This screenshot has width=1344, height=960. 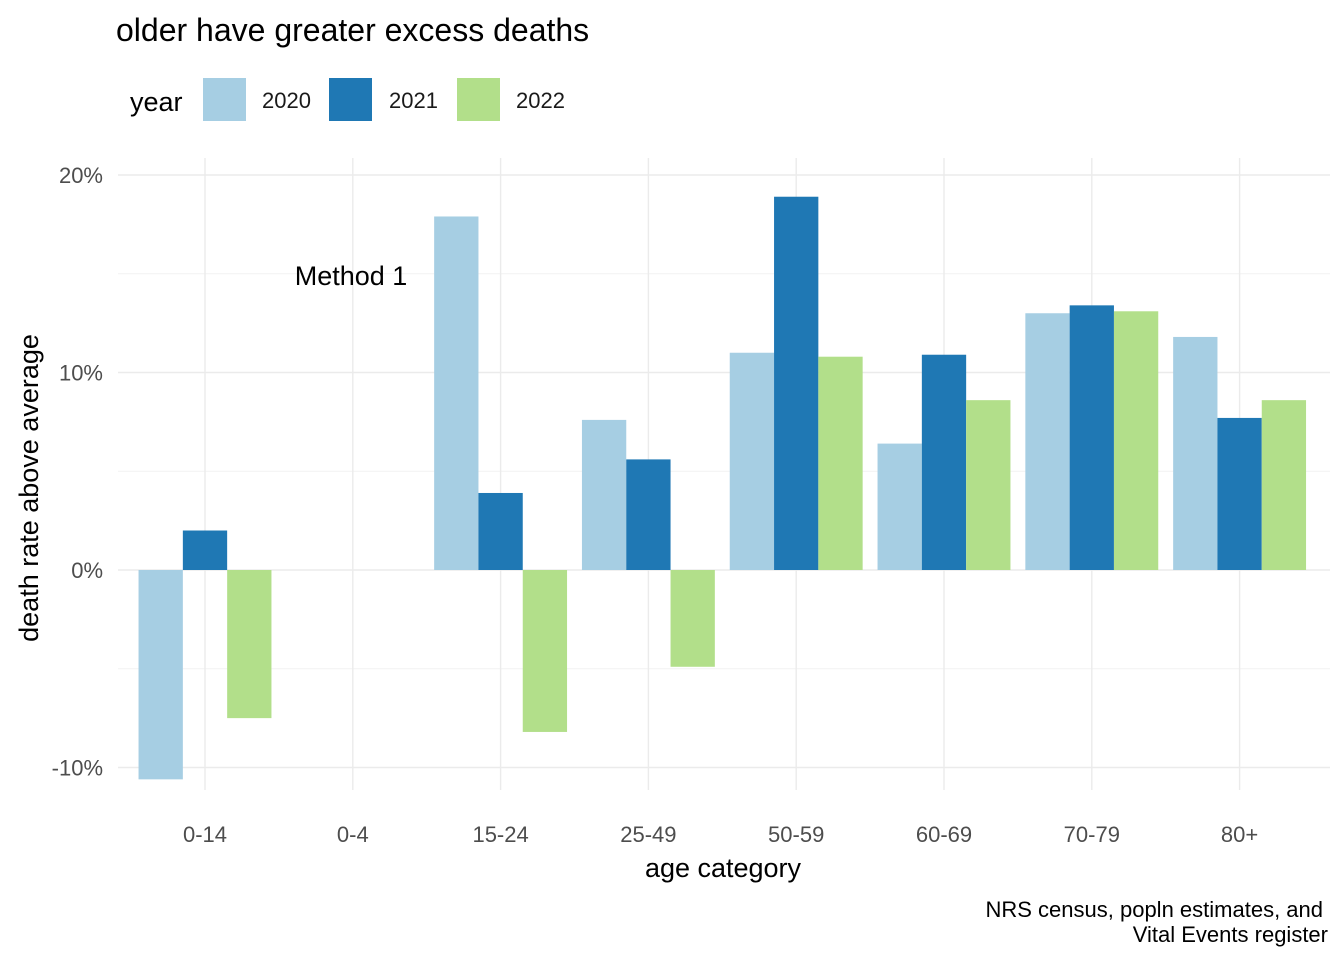 I want to click on bar-2021-80+, so click(x=1239, y=493).